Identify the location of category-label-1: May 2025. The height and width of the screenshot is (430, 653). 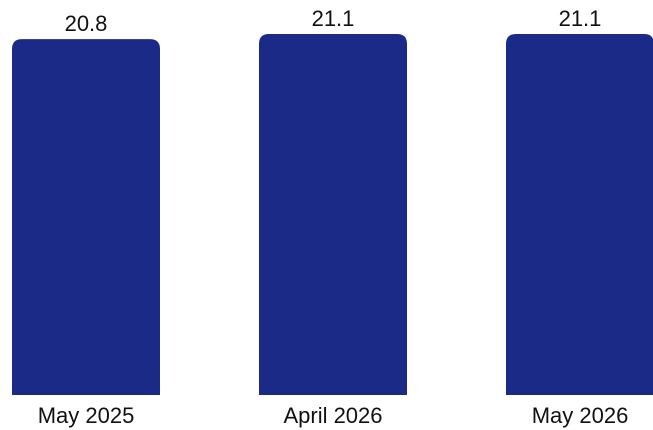
(86, 415).